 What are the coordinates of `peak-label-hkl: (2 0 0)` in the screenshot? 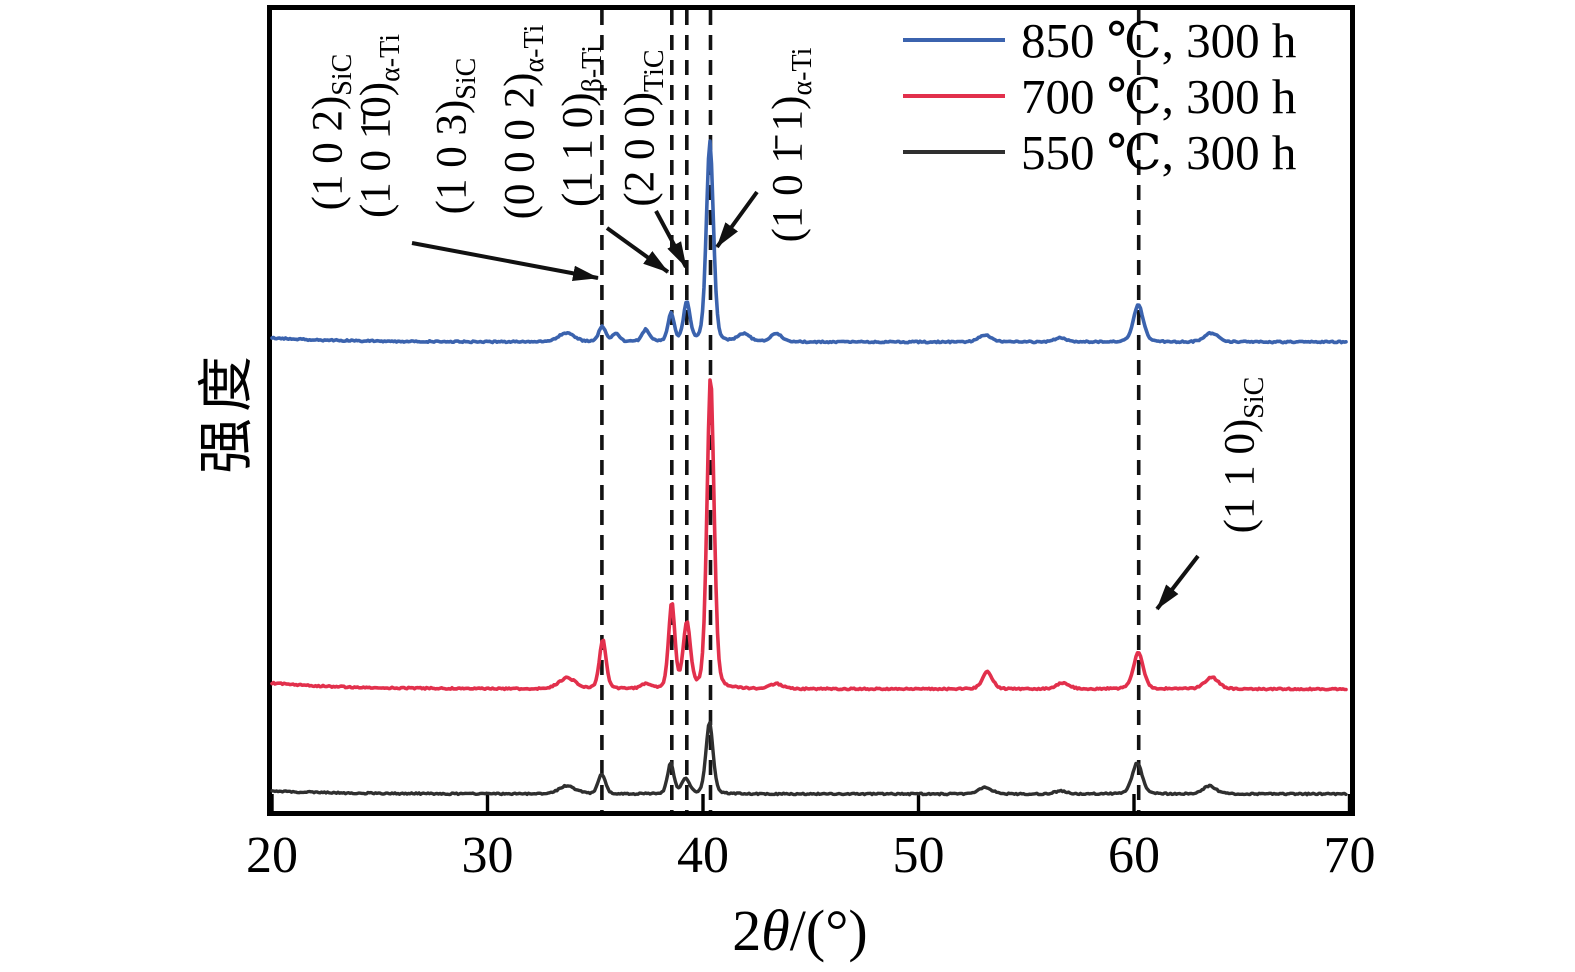 It's located at (640, 149).